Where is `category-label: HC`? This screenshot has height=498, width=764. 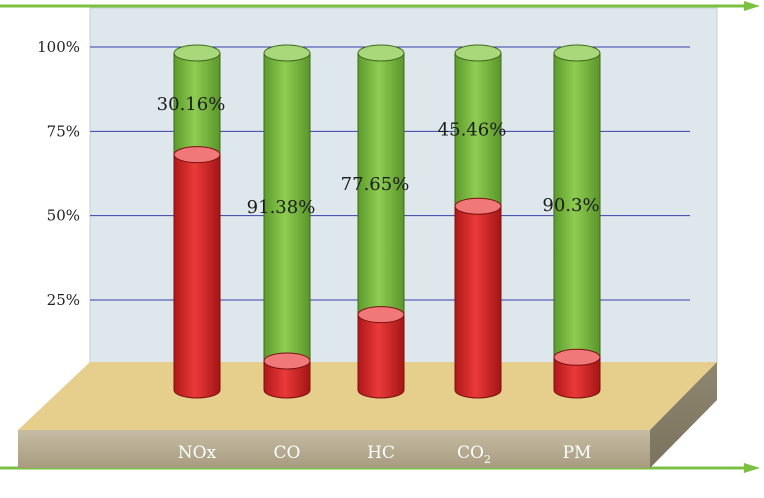
category-label: HC is located at coordinates (381, 453).